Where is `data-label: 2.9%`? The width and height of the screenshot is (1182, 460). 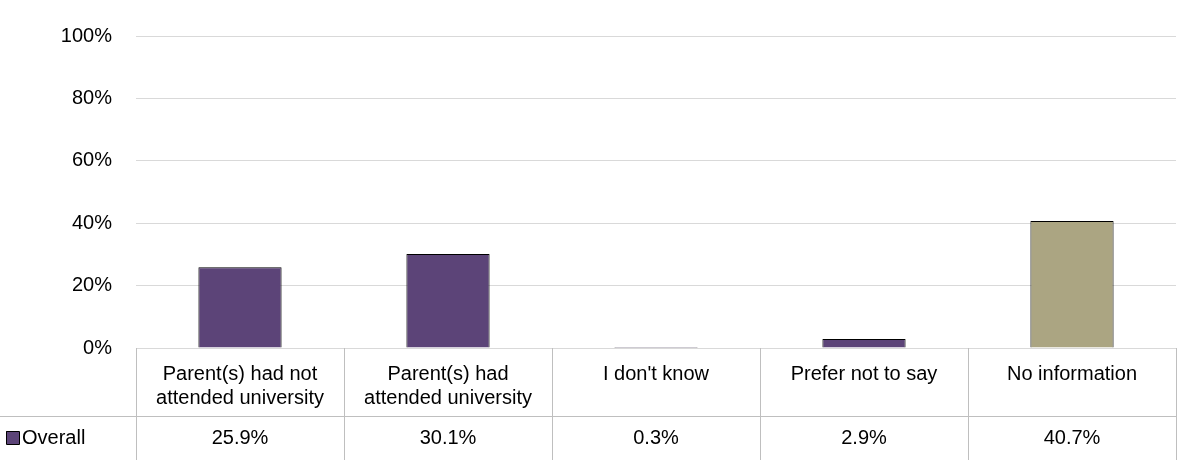
data-label: 2.9% is located at coordinates (864, 436).